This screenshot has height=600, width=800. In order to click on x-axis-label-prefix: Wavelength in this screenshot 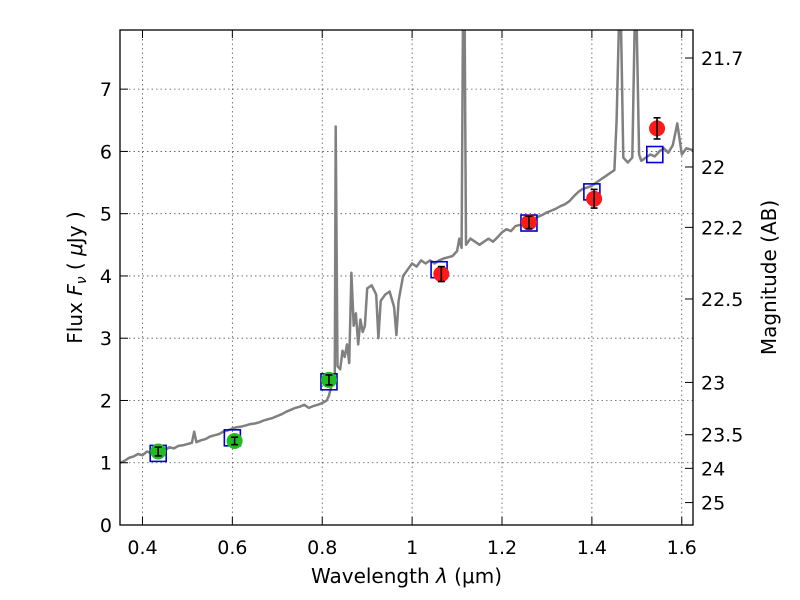, I will do `click(373, 576)`.